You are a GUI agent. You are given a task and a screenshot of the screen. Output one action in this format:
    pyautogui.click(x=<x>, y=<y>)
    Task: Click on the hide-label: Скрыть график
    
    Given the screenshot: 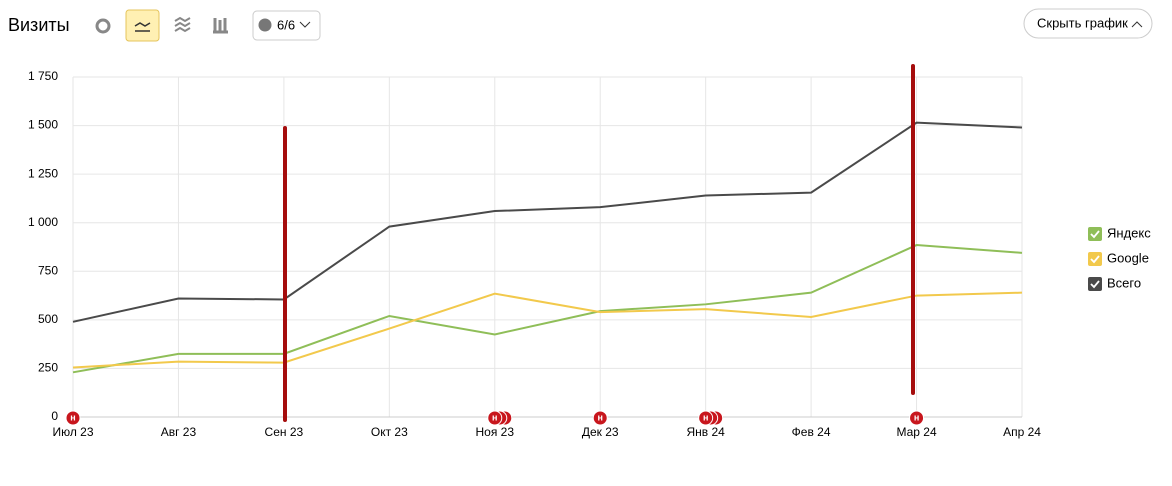 What is the action you would take?
    pyautogui.click(x=1082, y=22)
    